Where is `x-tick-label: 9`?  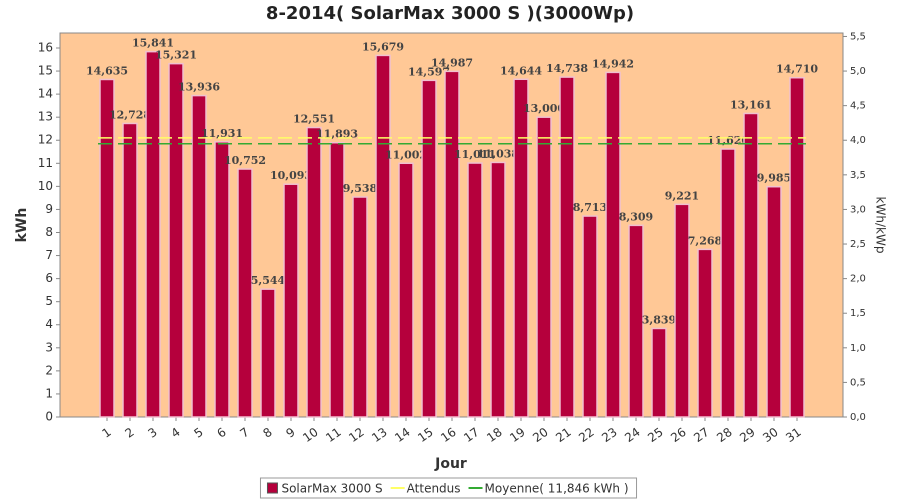
x-tick-label: 9 is located at coordinates (290, 433).